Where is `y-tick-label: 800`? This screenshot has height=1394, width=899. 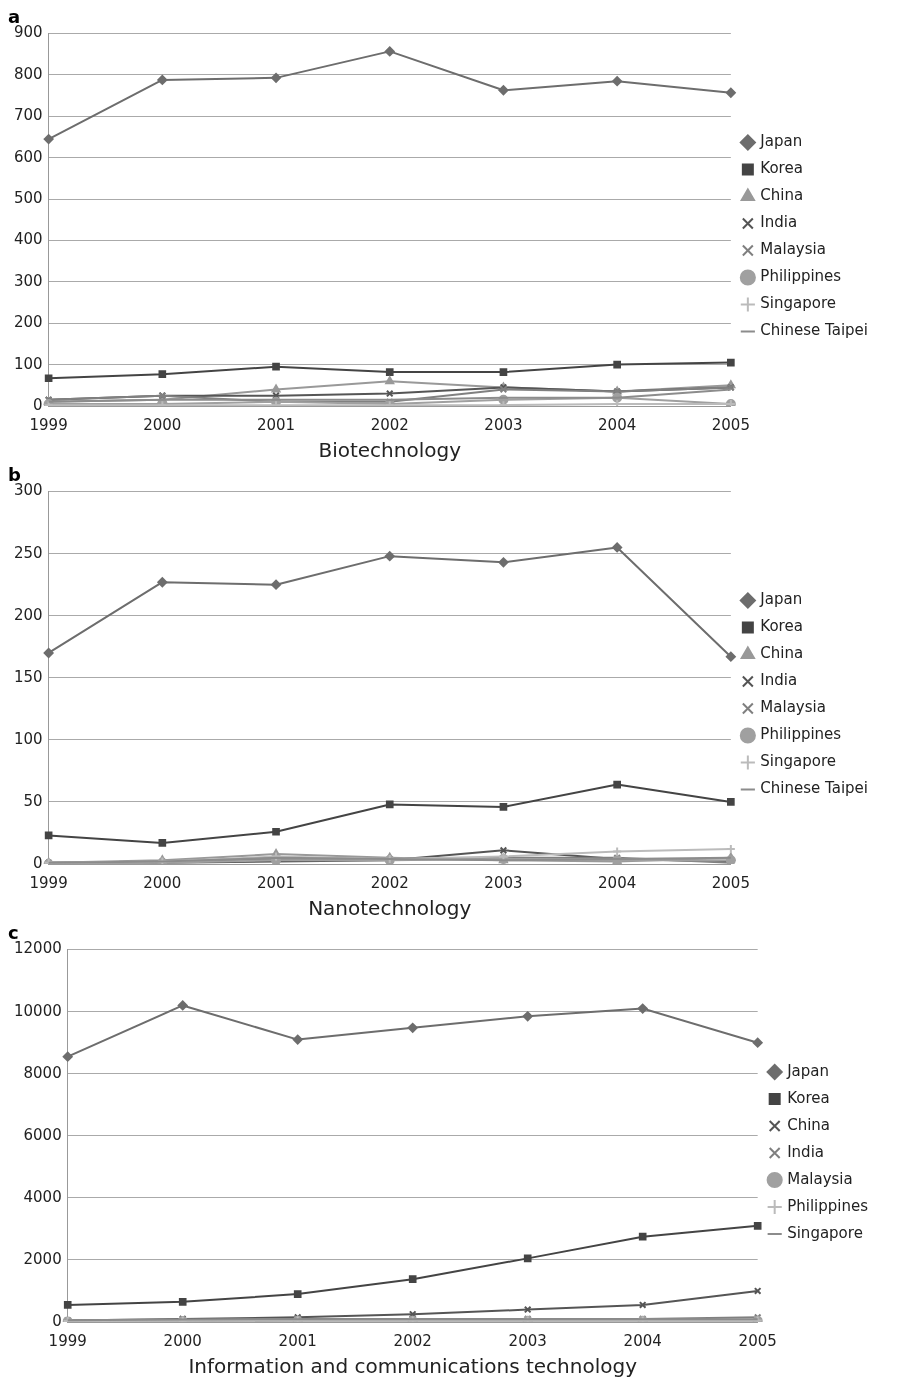 y-tick-label: 800 is located at coordinates (28, 73).